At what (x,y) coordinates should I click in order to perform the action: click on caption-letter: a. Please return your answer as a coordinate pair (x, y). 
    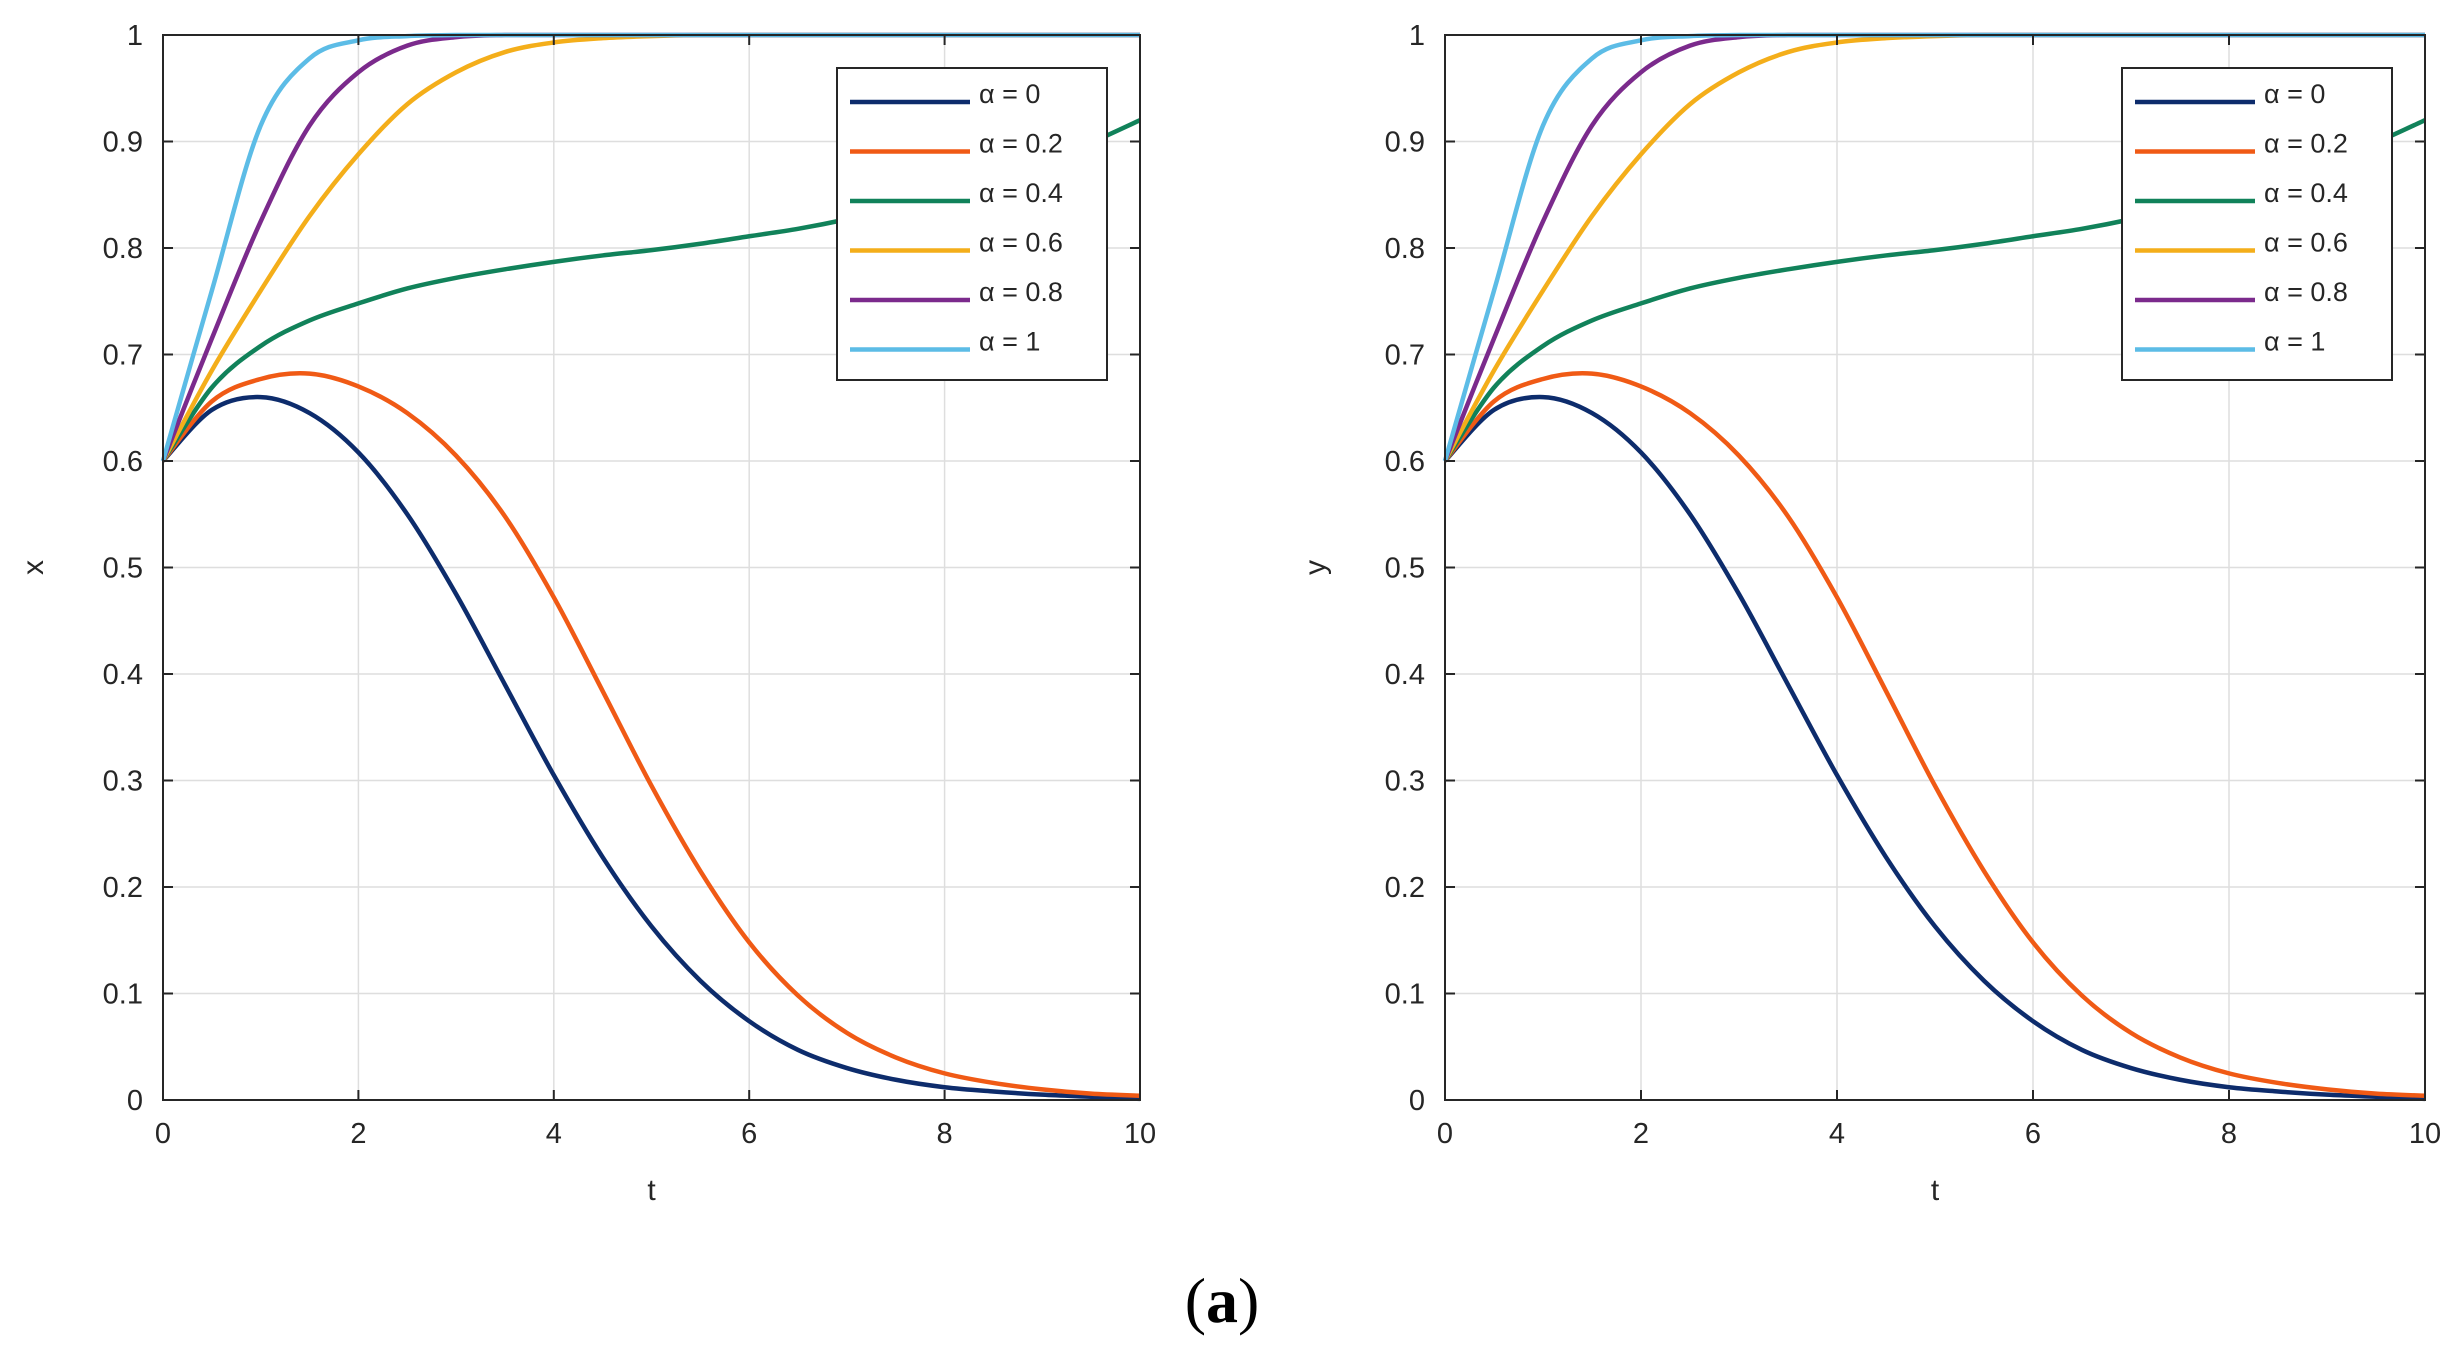
    Looking at the image, I should click on (1222, 1300).